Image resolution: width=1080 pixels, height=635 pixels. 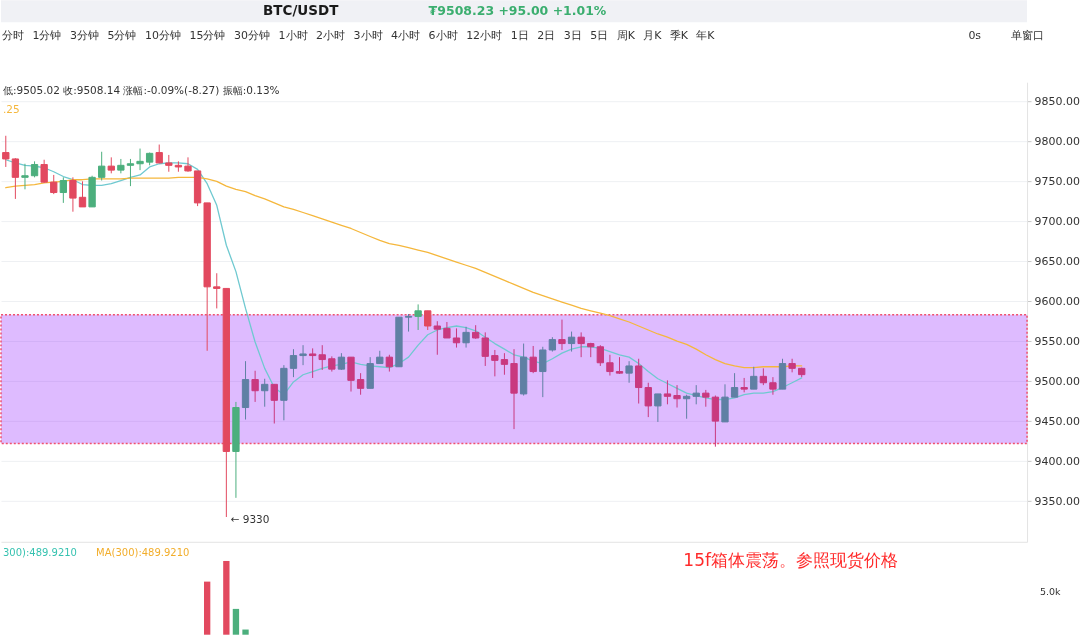 I want to click on y-tick-label: 9850.00, so click(x=1057, y=101).